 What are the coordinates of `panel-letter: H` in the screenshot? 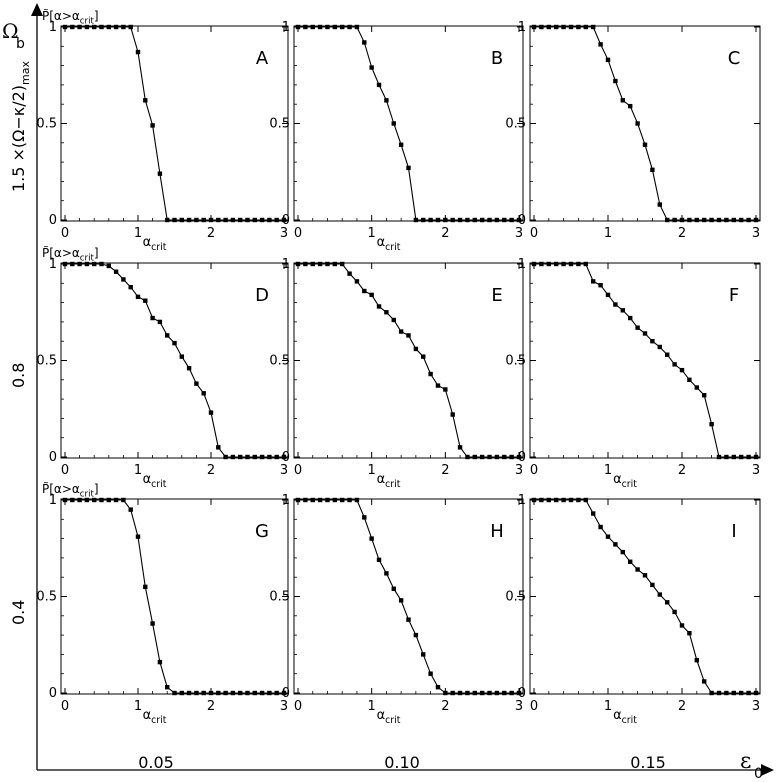 It's located at (497, 531).